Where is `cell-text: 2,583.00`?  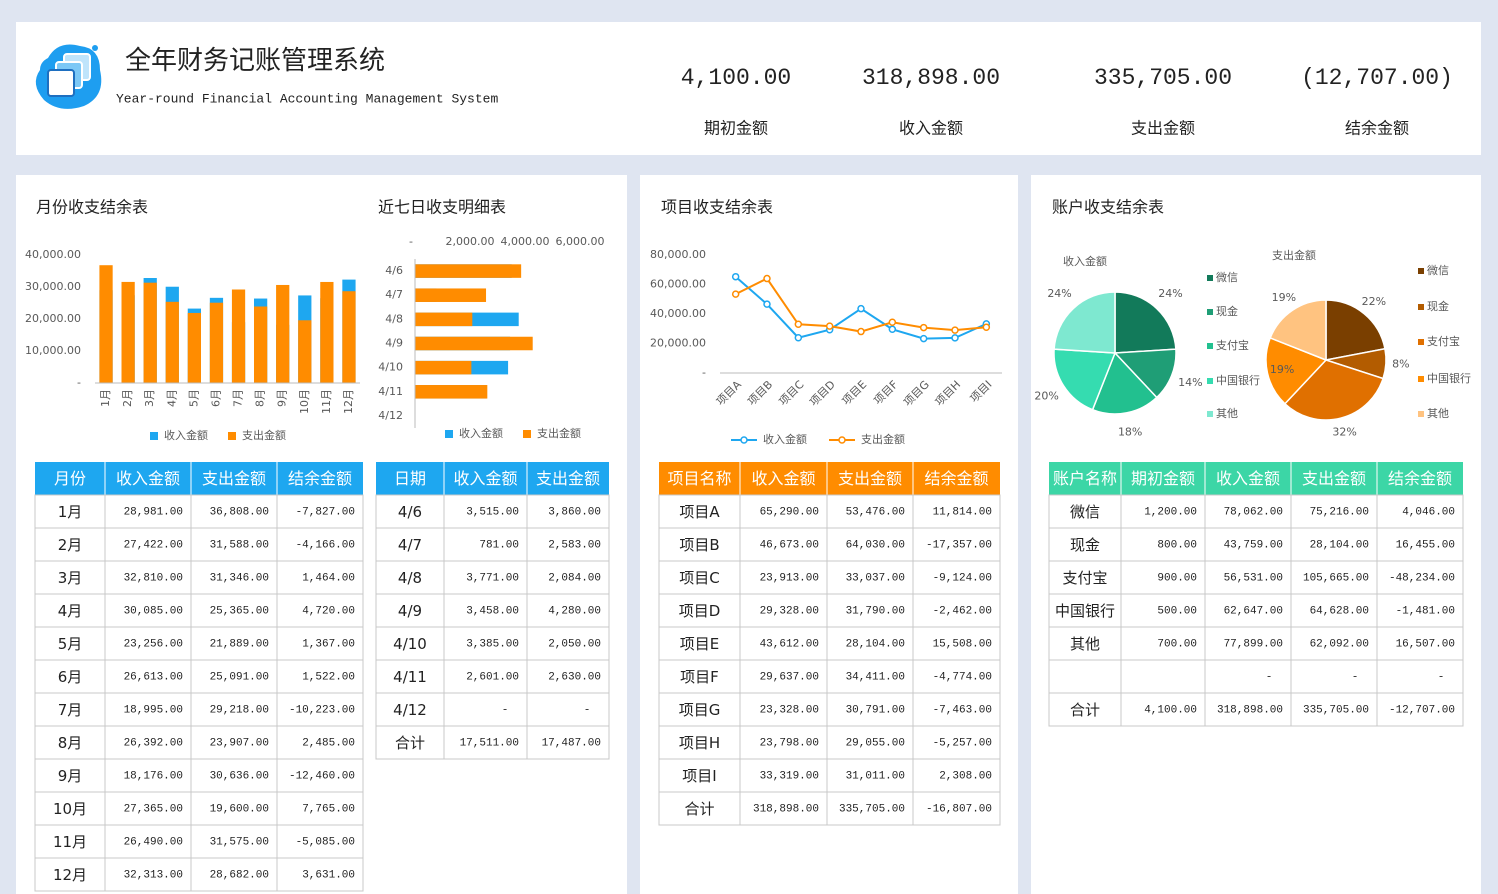 cell-text: 2,583.00 is located at coordinates (574, 545).